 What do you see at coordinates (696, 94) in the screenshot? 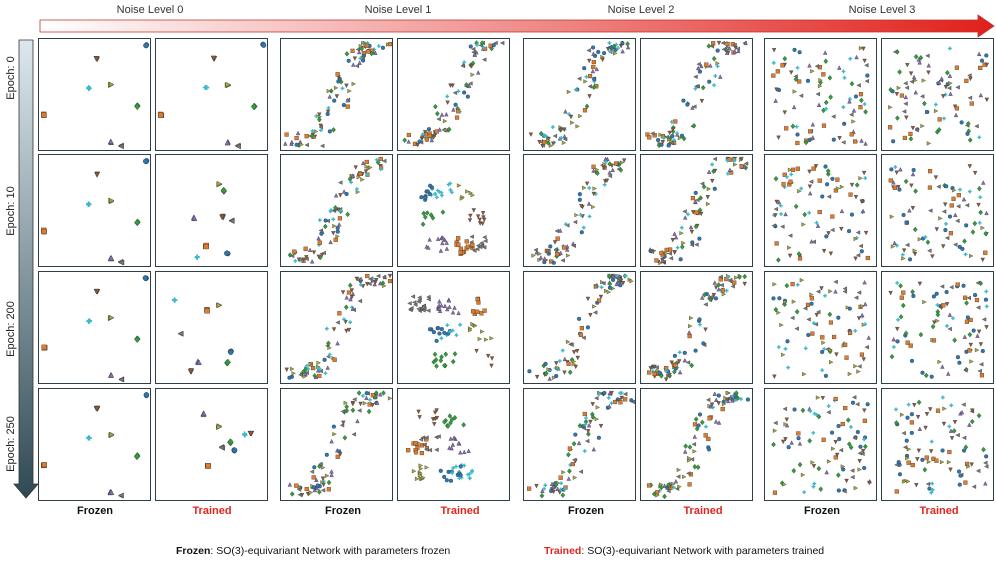
I see `scatter-panel-r0-c5` at bounding box center [696, 94].